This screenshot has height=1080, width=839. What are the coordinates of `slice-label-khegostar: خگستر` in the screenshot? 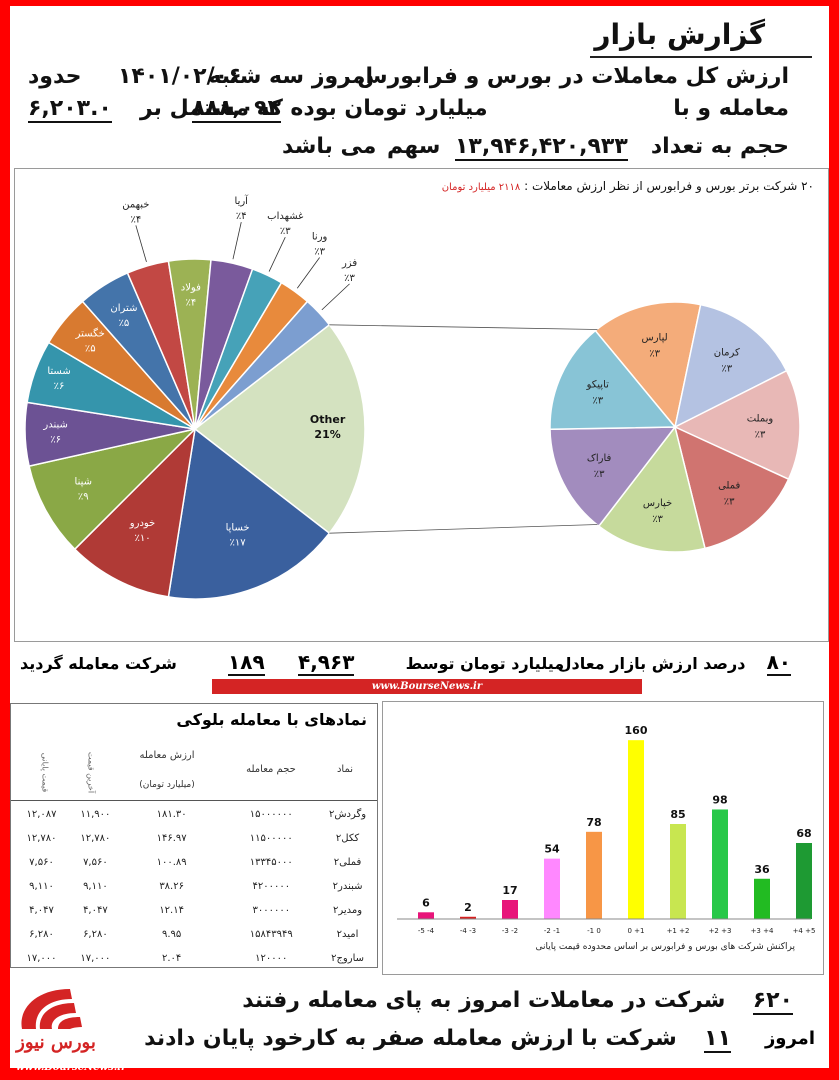 It's located at (90, 333).